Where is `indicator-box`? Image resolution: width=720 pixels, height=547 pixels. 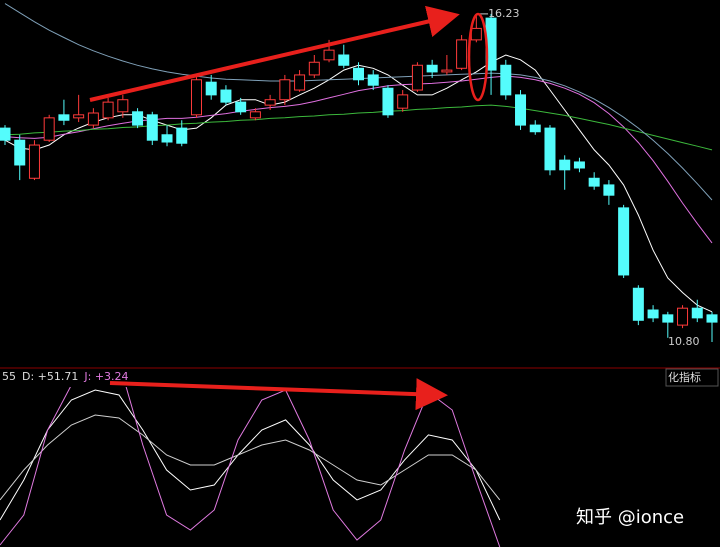
indicator-box is located at coordinates (692, 377).